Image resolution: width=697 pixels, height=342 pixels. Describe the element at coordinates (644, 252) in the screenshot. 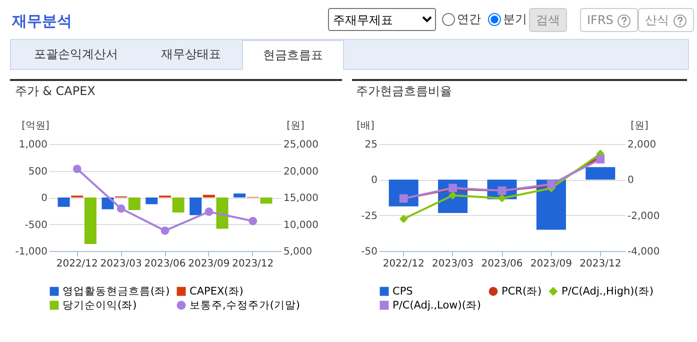

I see `y2-tick-label: -4,000` at that location.